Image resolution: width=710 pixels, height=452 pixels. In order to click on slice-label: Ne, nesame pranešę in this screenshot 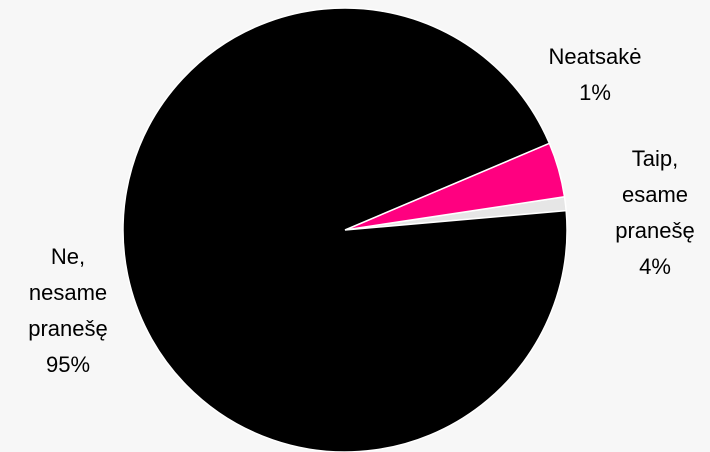, I will do `click(68, 292)`.